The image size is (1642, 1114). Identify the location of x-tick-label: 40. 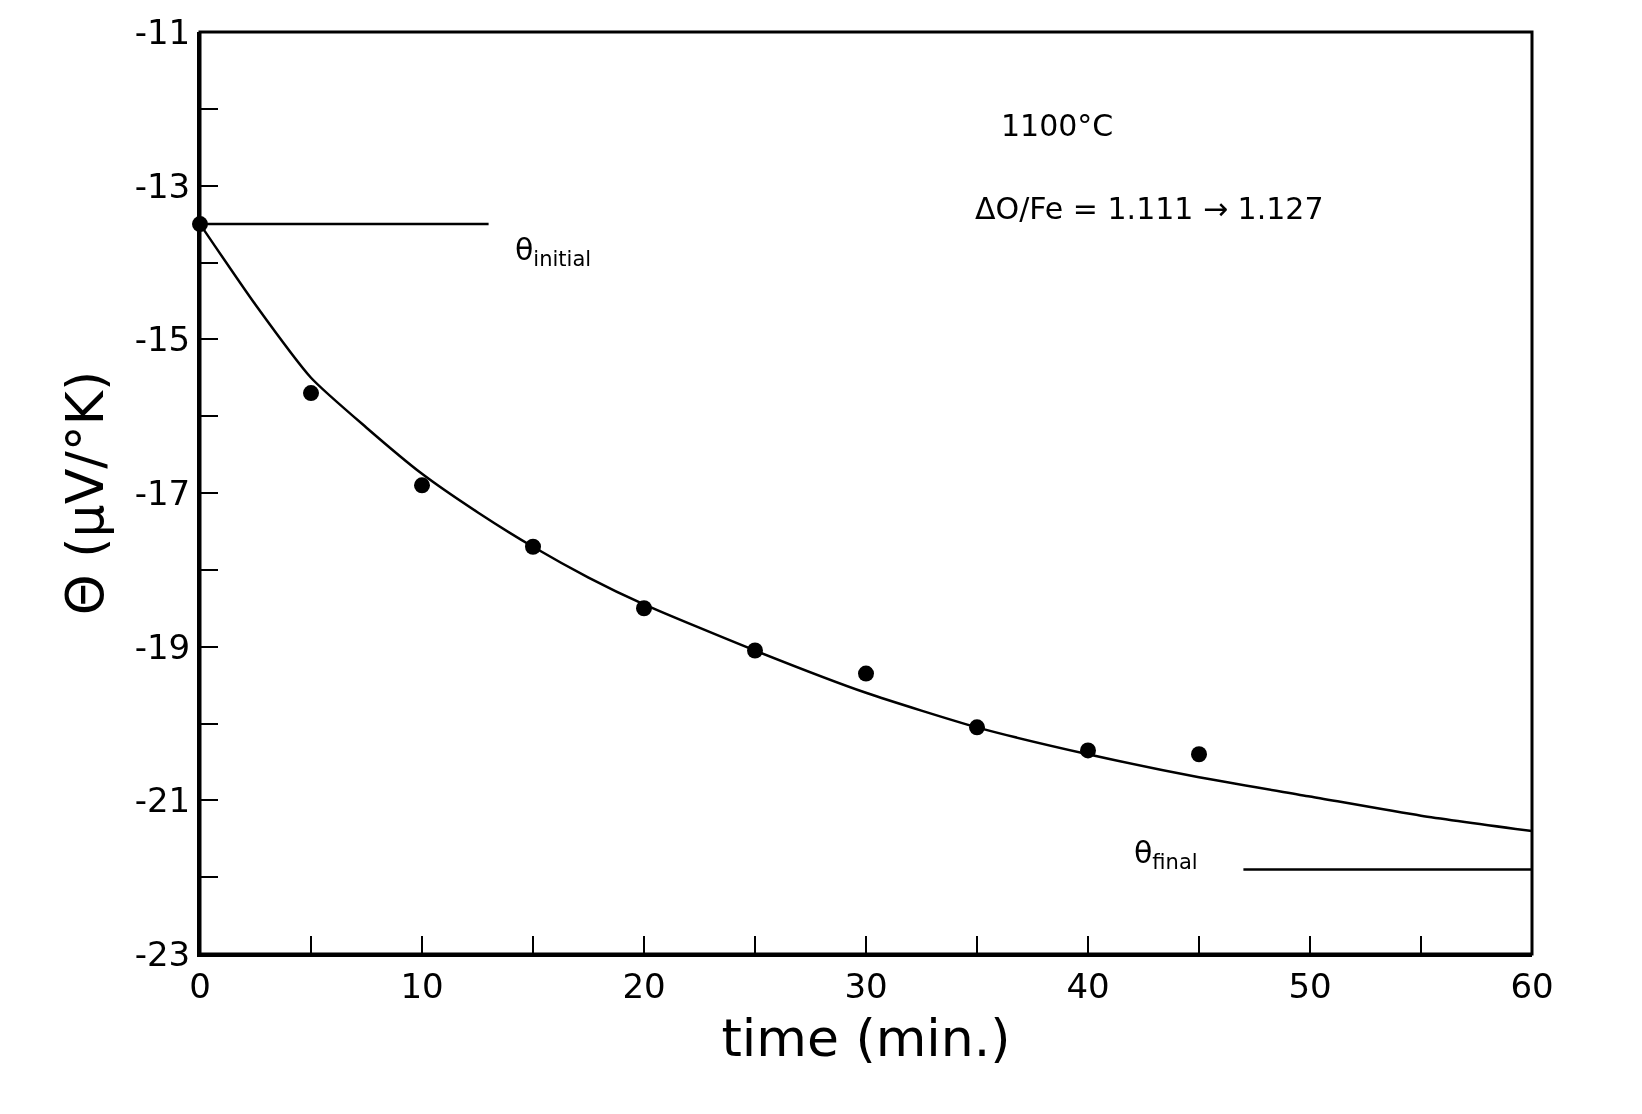
(1088, 985).